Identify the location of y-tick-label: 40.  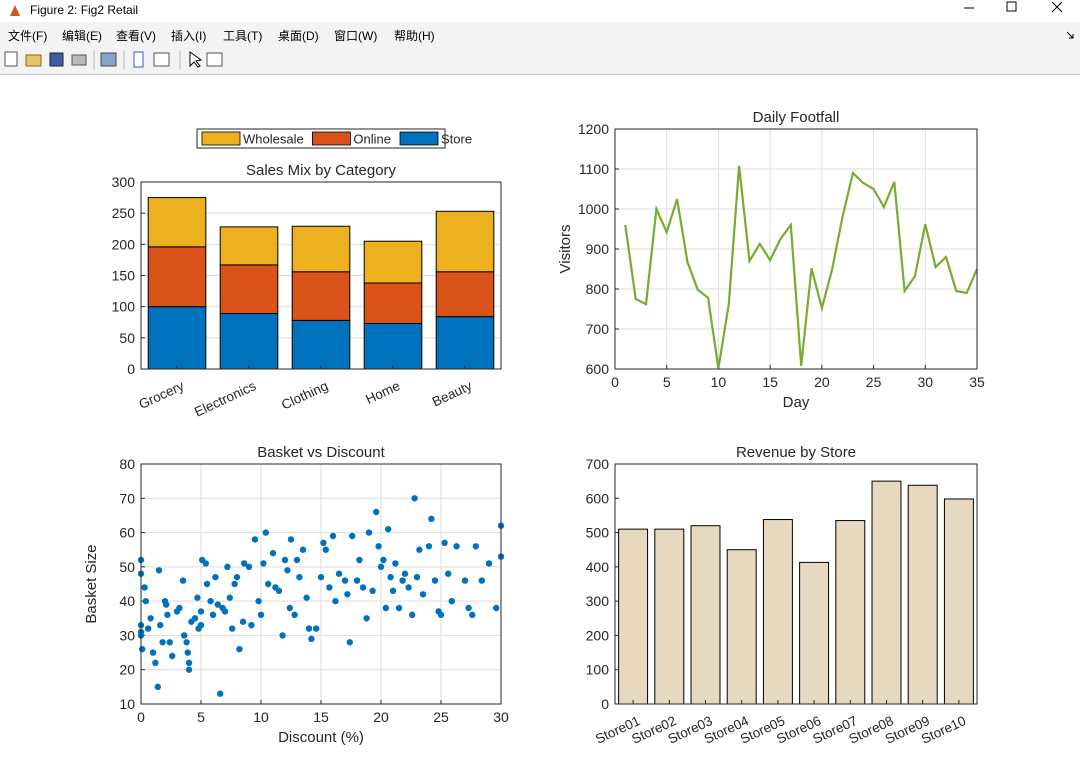
(127, 601).